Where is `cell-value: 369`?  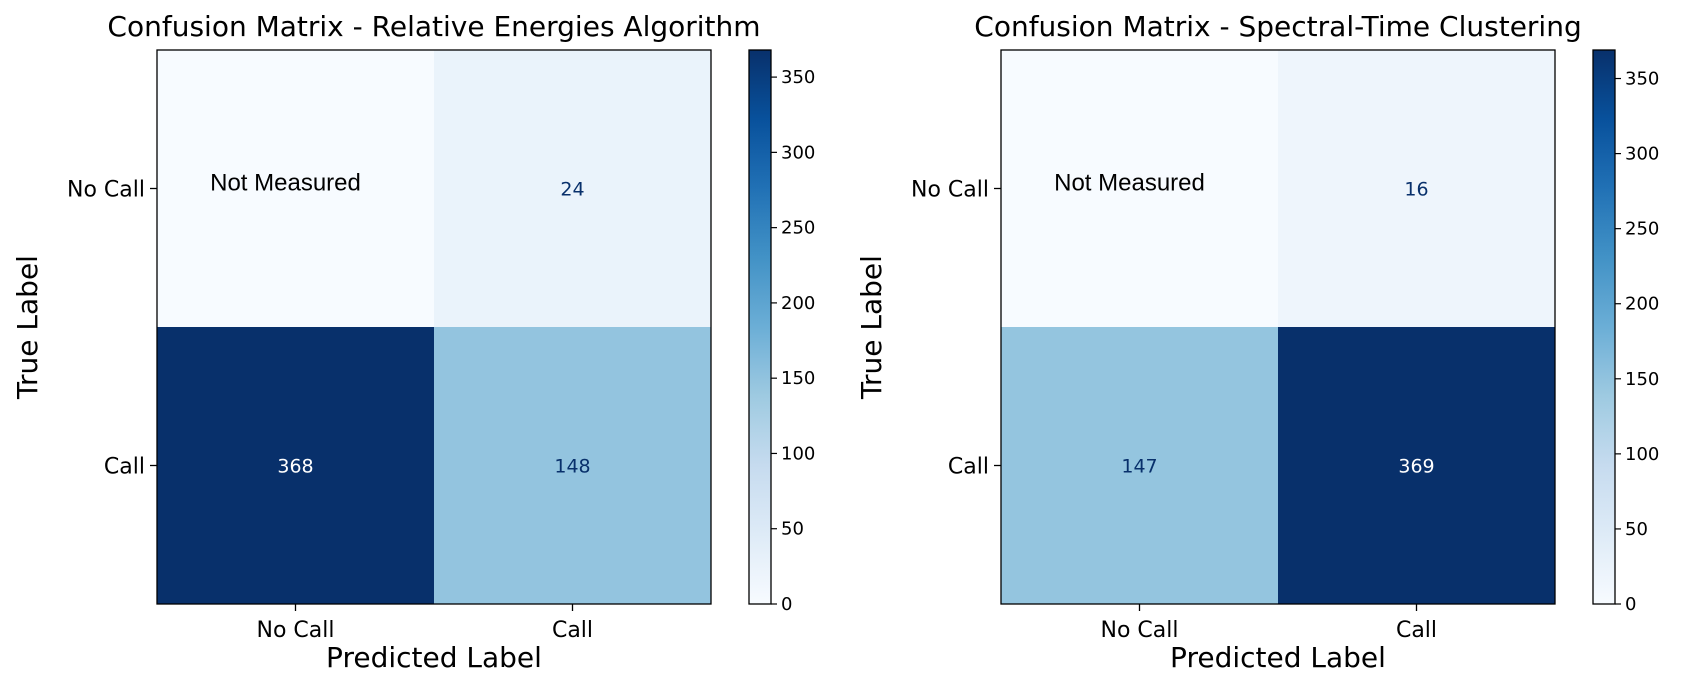 cell-value: 369 is located at coordinates (1416, 467).